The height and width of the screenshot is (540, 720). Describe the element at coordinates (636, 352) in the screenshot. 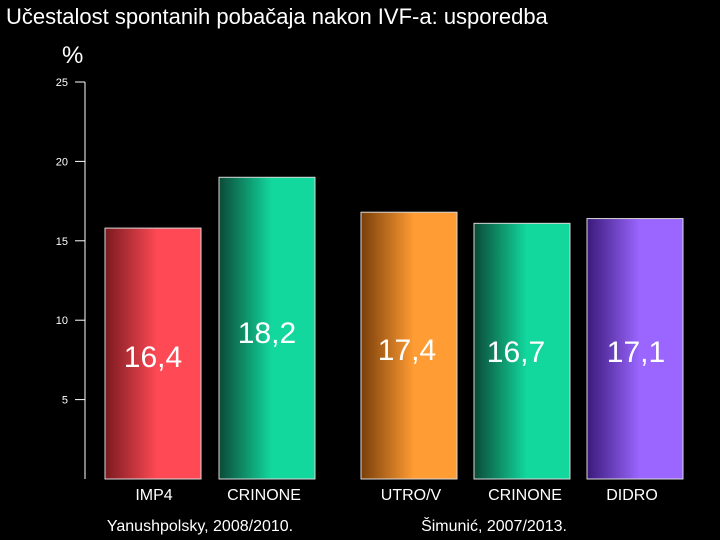

I see `data-label: 17,1` at that location.